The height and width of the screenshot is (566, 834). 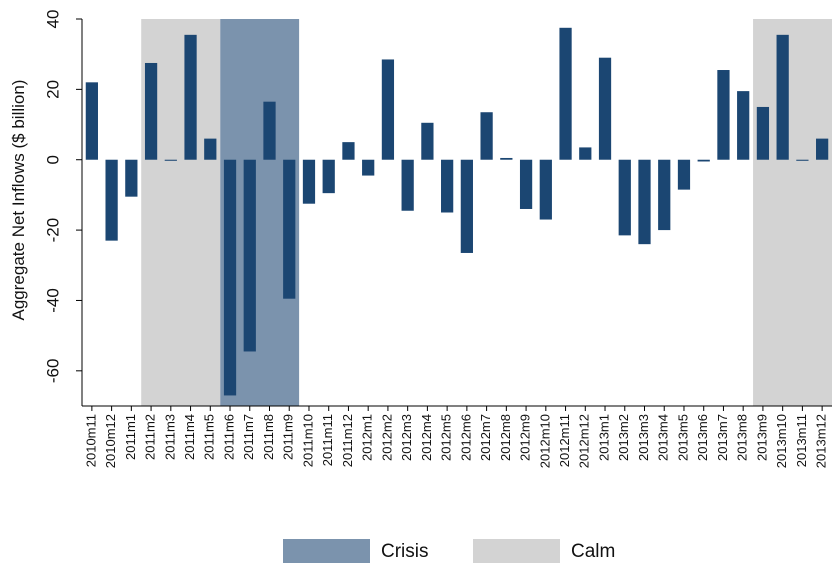 I want to click on x-tick-label: 2013m5, so click(x=682, y=437).